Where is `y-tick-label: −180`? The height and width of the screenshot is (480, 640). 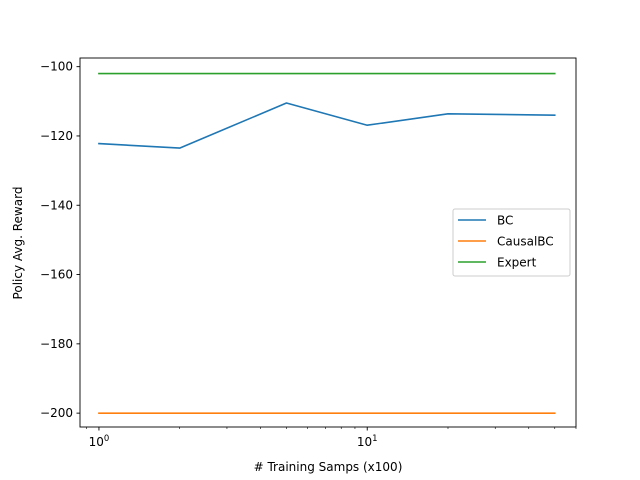 y-tick-label: −180 is located at coordinates (56, 344).